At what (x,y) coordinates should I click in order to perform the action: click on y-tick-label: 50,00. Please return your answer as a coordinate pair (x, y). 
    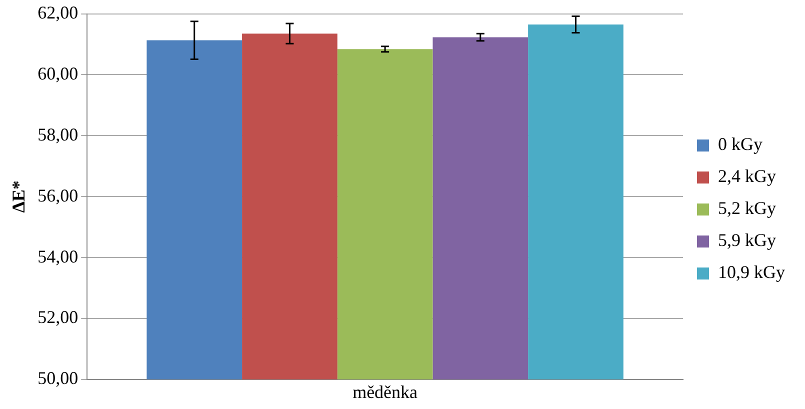
    Looking at the image, I should click on (58, 378).